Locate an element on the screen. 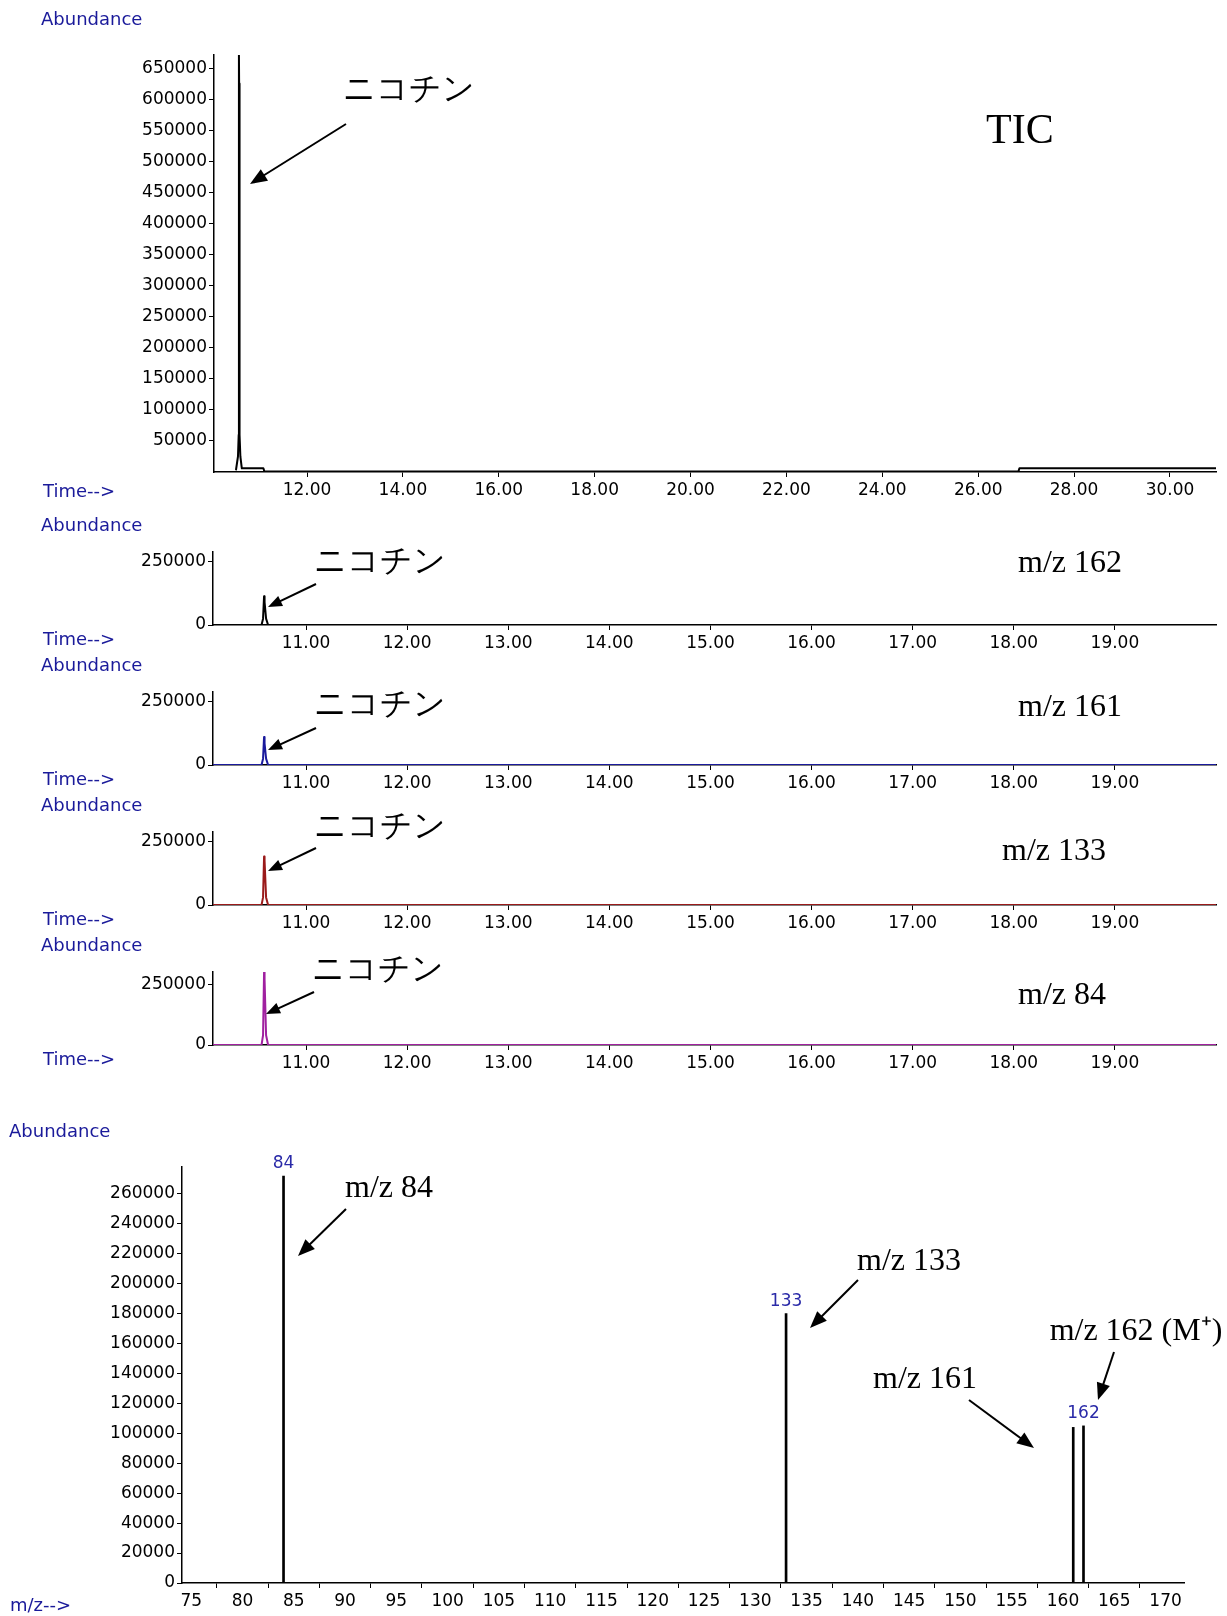  annotation: m/z 84 is located at coordinates (389, 1186).